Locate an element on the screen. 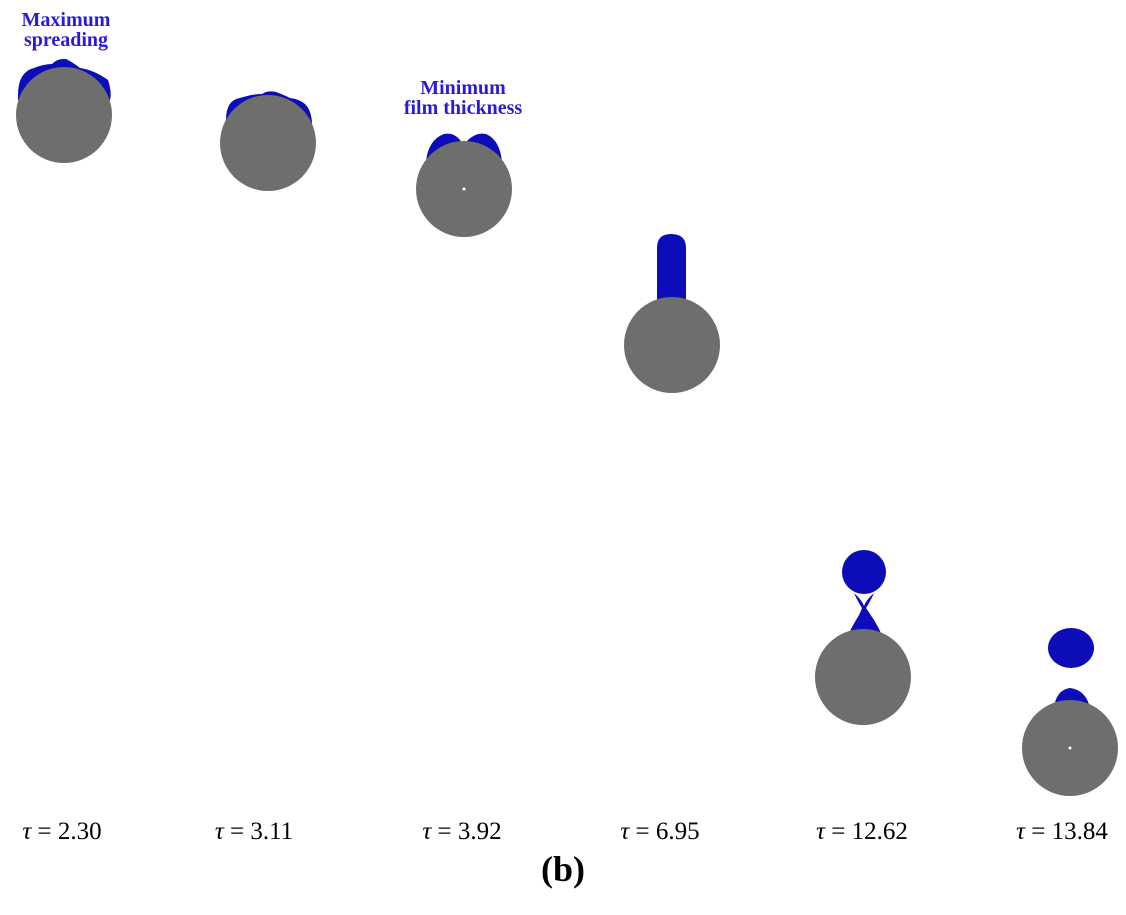  time-value: = 3.92 is located at coordinates (469, 831).